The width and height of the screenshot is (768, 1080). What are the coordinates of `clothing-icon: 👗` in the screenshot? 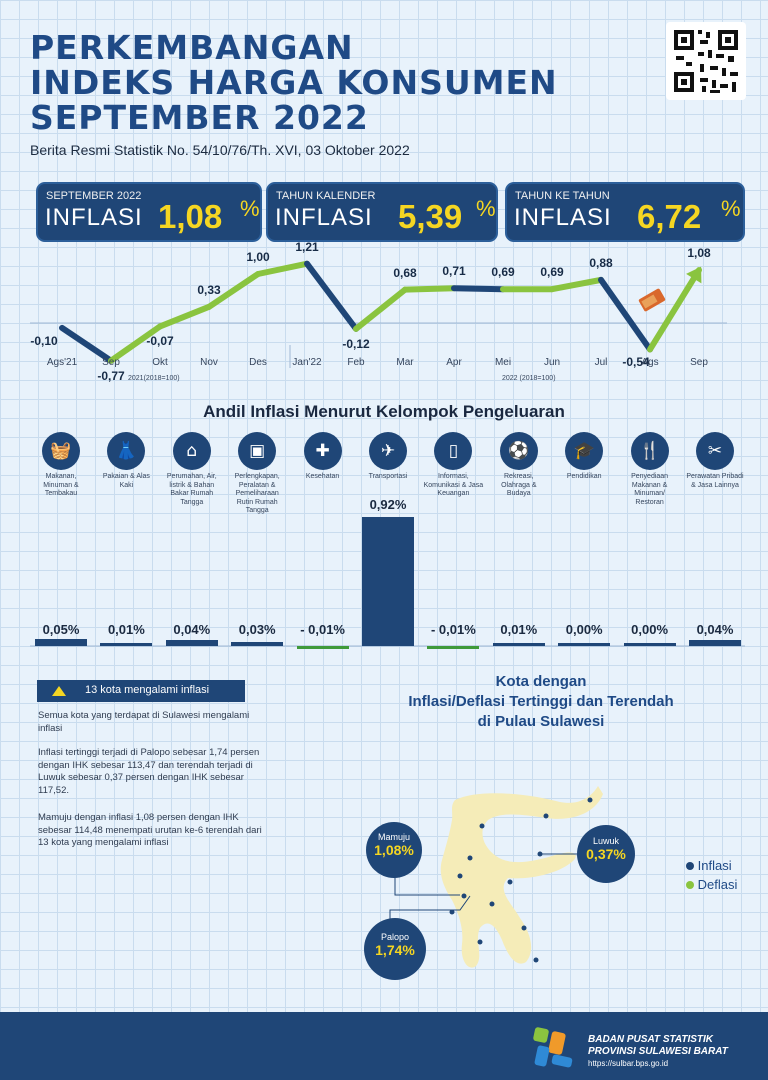 It's located at (126, 451).